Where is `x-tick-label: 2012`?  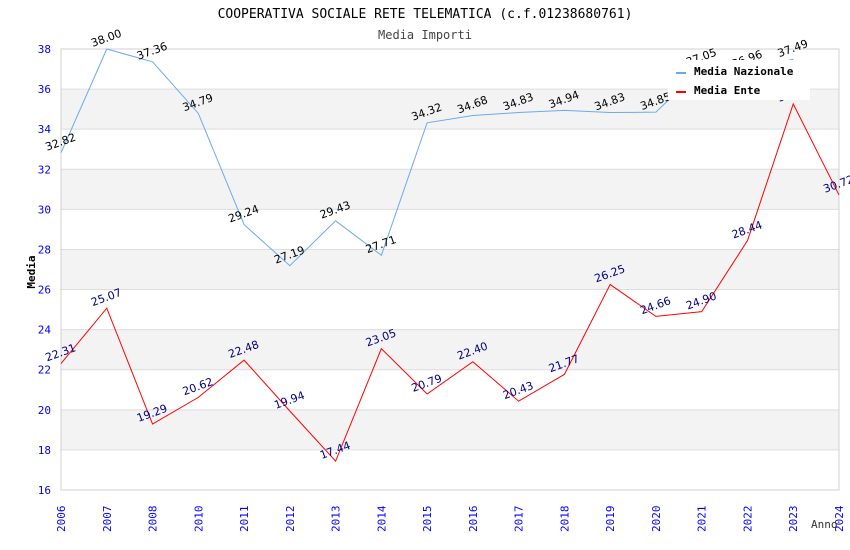
x-tick-label: 2012 is located at coordinates (290, 519).